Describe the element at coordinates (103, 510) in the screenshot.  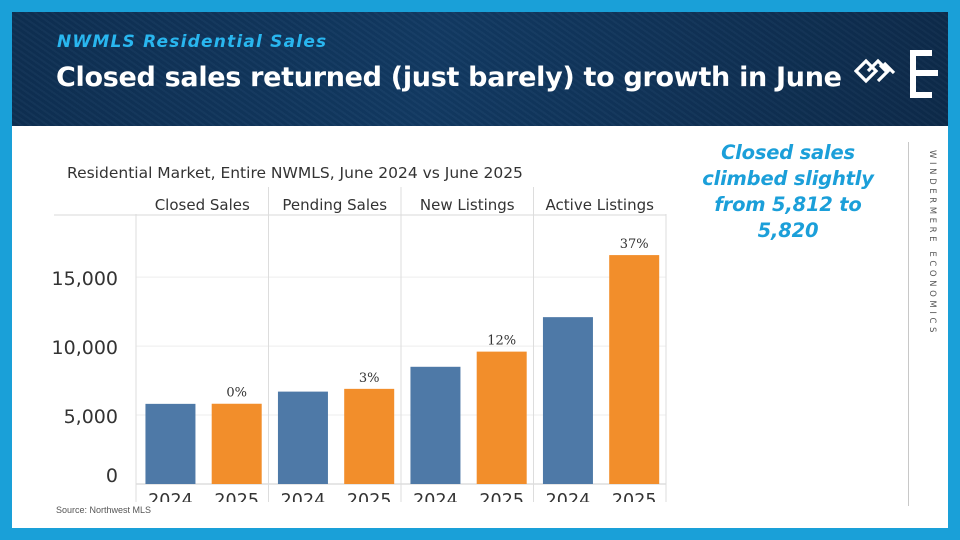
I see `source-note: Source: Northwest MLS` at that location.